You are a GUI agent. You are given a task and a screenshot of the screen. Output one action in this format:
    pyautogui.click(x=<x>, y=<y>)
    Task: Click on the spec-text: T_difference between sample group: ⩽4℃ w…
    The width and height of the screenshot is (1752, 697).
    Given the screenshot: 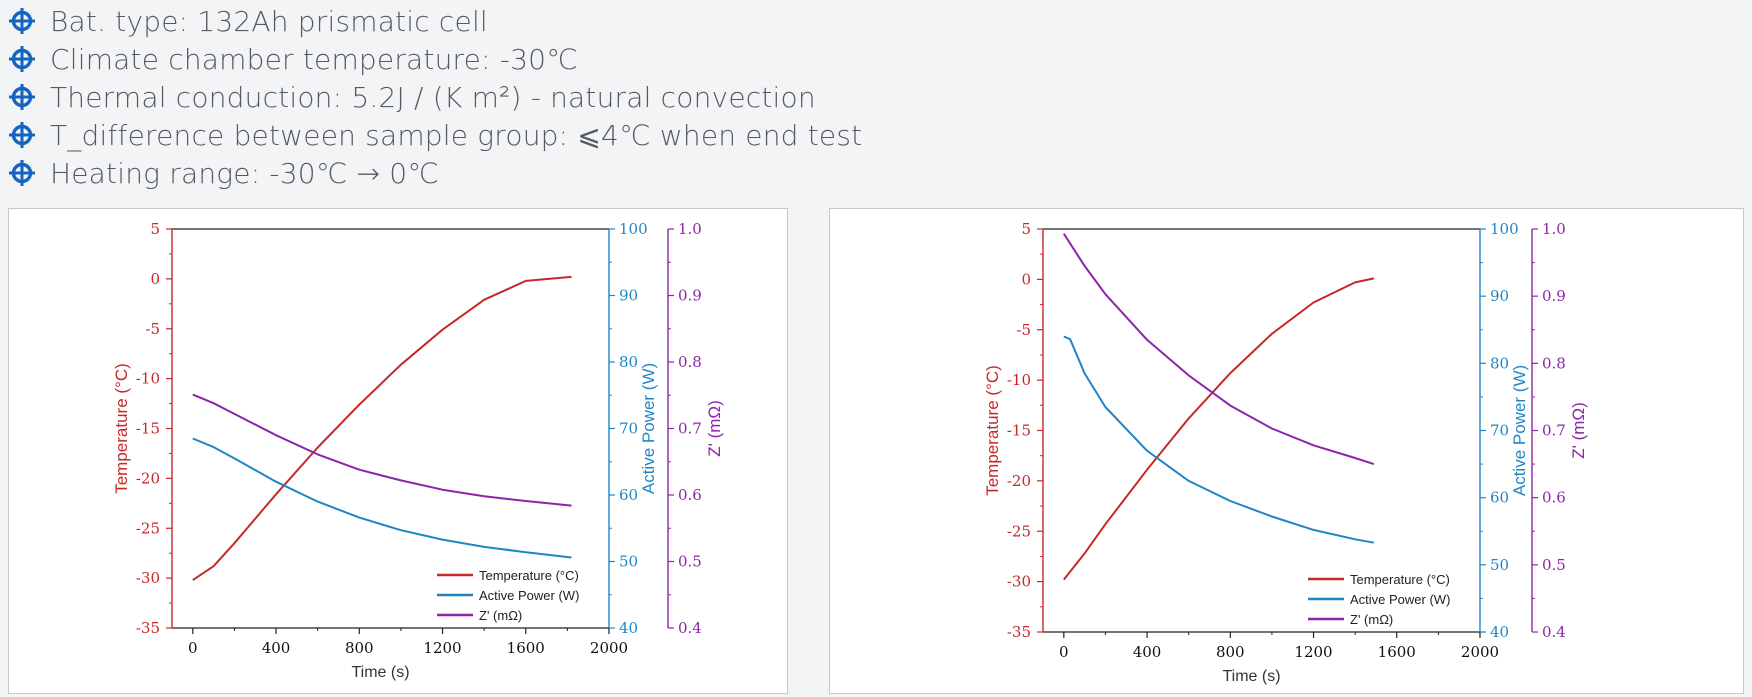 What is the action you would take?
    pyautogui.click(x=456, y=135)
    